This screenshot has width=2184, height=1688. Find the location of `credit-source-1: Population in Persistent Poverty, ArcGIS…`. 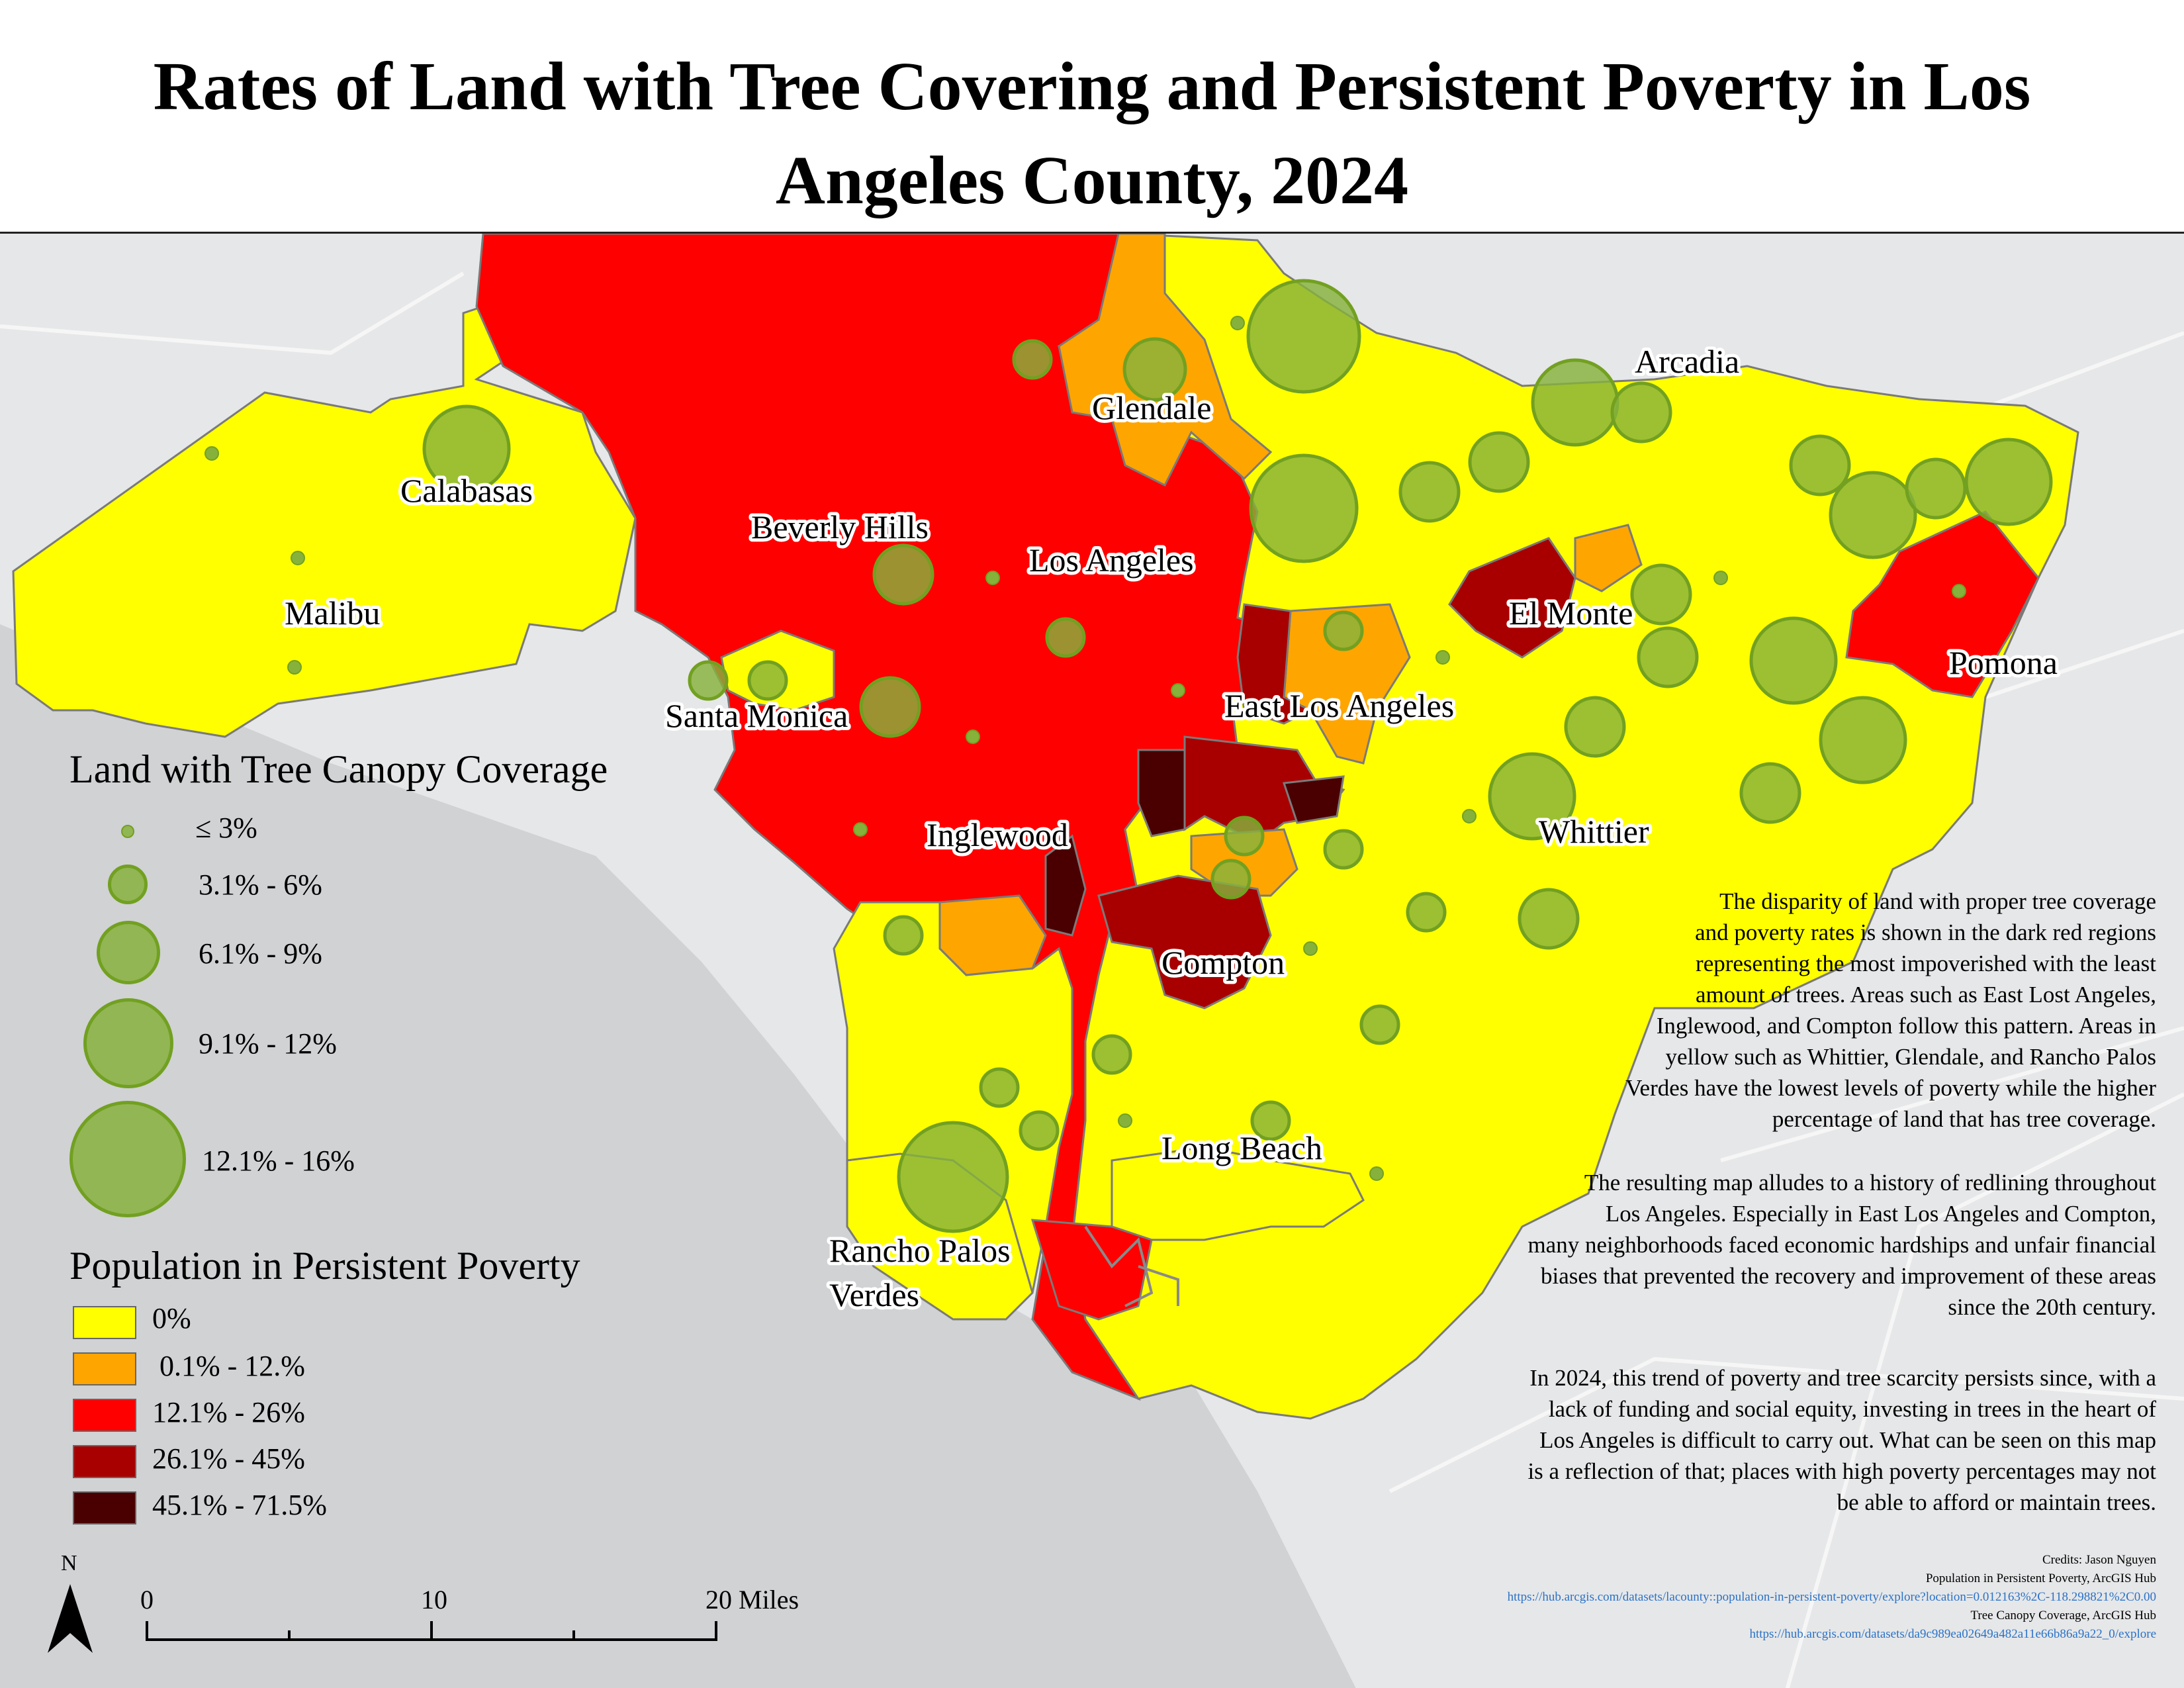

credit-source-1: Population in Persistent Poverty, ArcGIS… is located at coordinates (2040, 1578).